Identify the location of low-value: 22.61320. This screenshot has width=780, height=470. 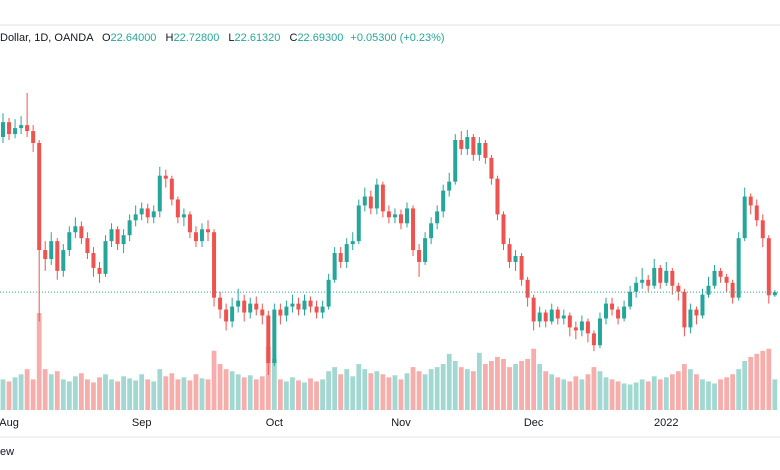
(257, 38).